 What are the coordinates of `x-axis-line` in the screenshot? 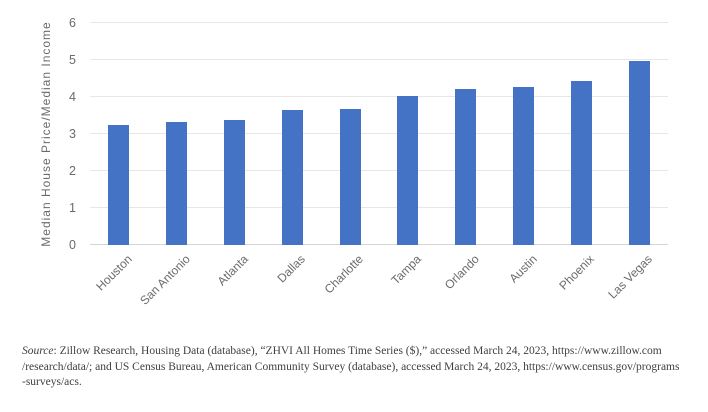 It's located at (379, 244).